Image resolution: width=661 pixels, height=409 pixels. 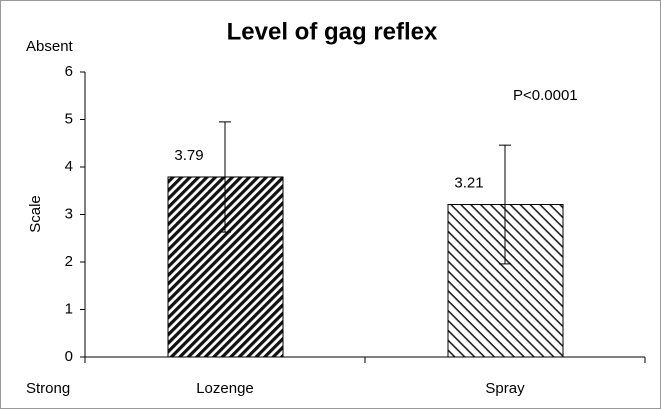 I want to click on y-tick-label: 0, so click(x=69, y=356).